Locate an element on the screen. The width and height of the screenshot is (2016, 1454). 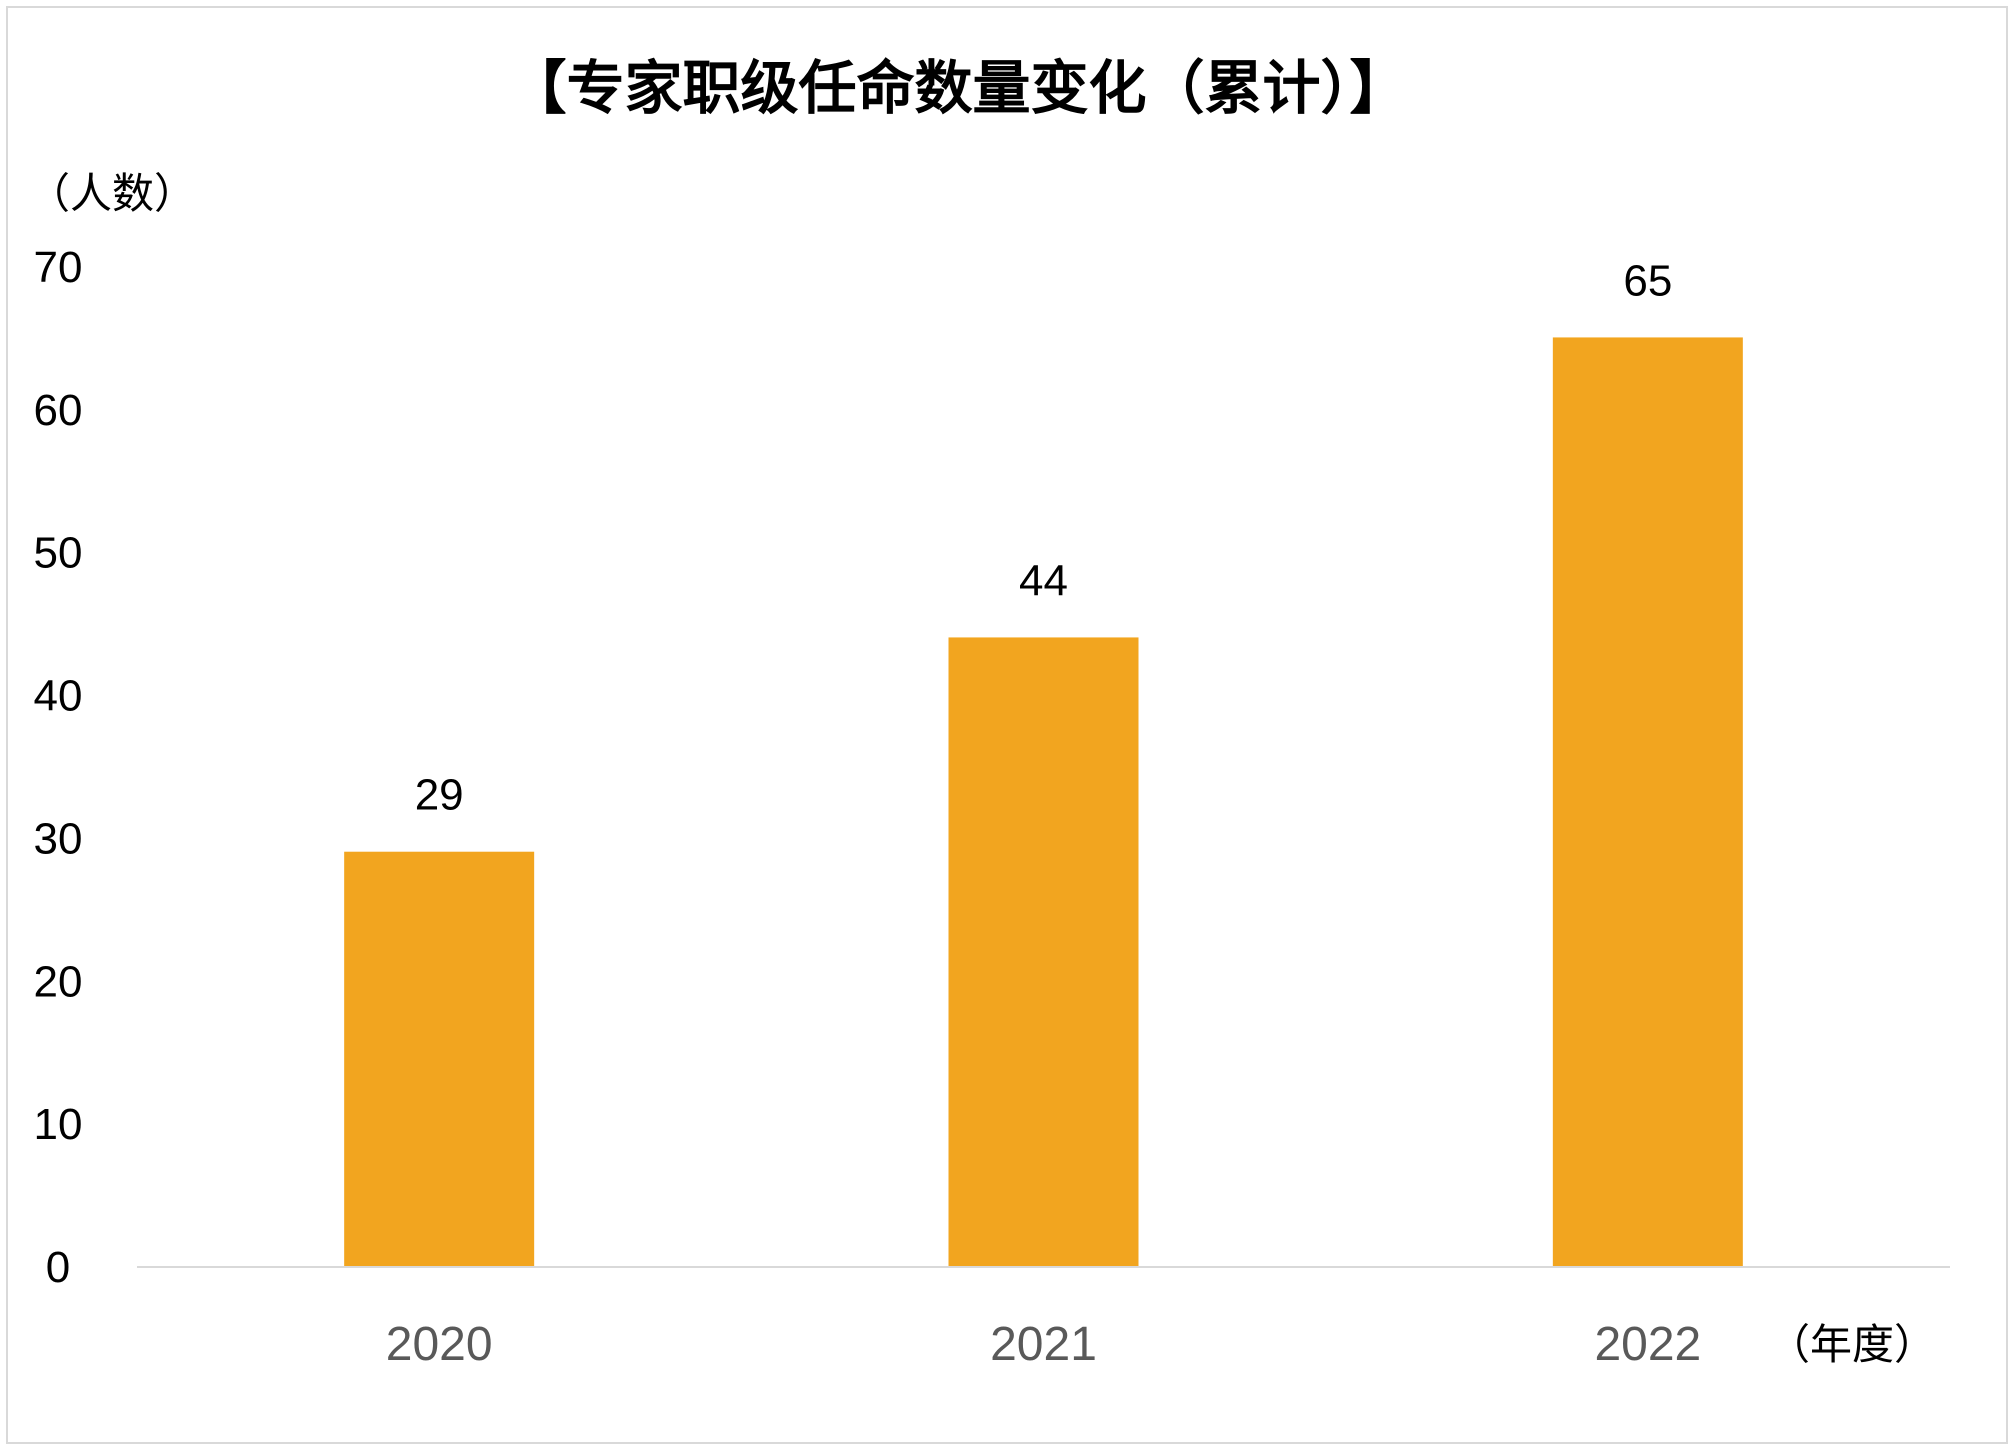
data-label-2021: 44 is located at coordinates (1043, 580).